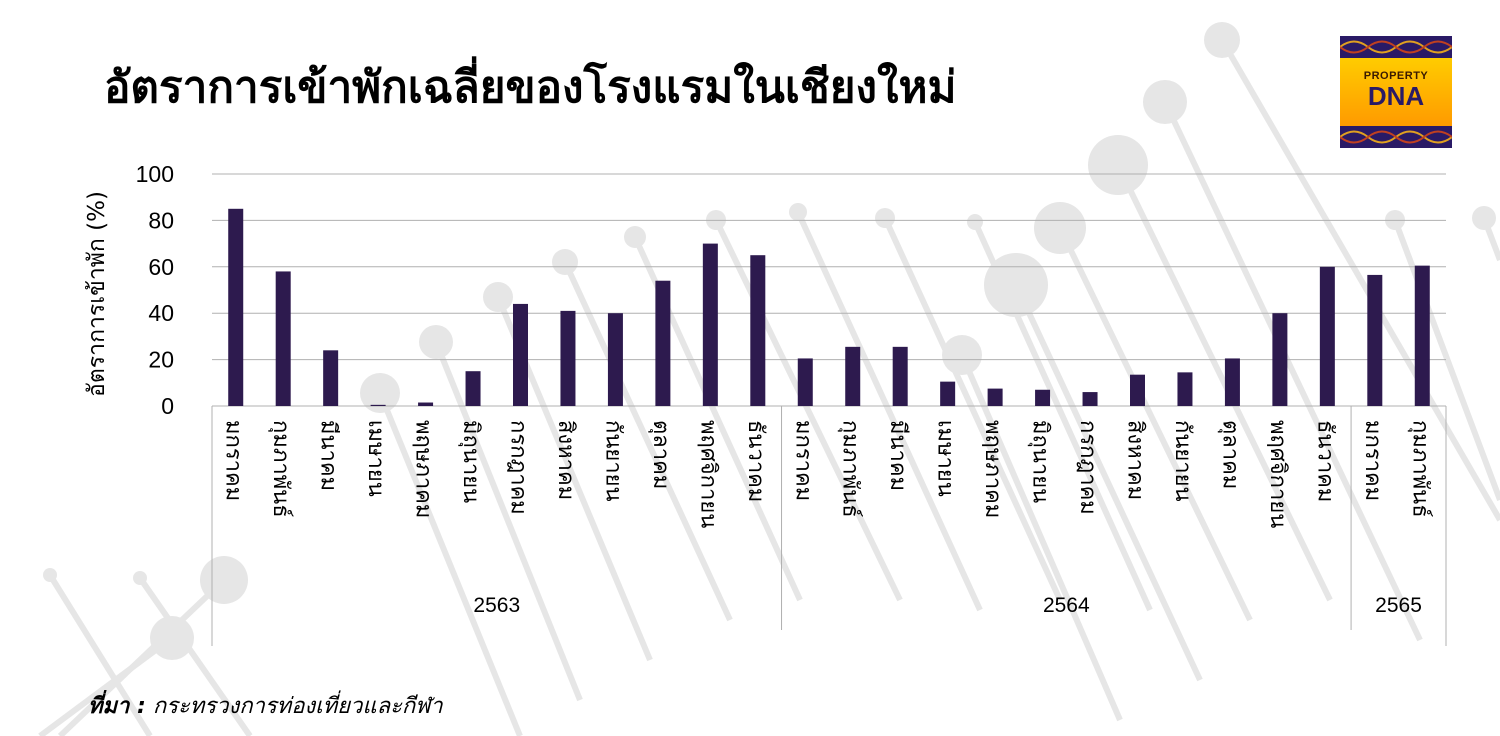  I want to click on y-tick-label: 0, so click(167, 406).